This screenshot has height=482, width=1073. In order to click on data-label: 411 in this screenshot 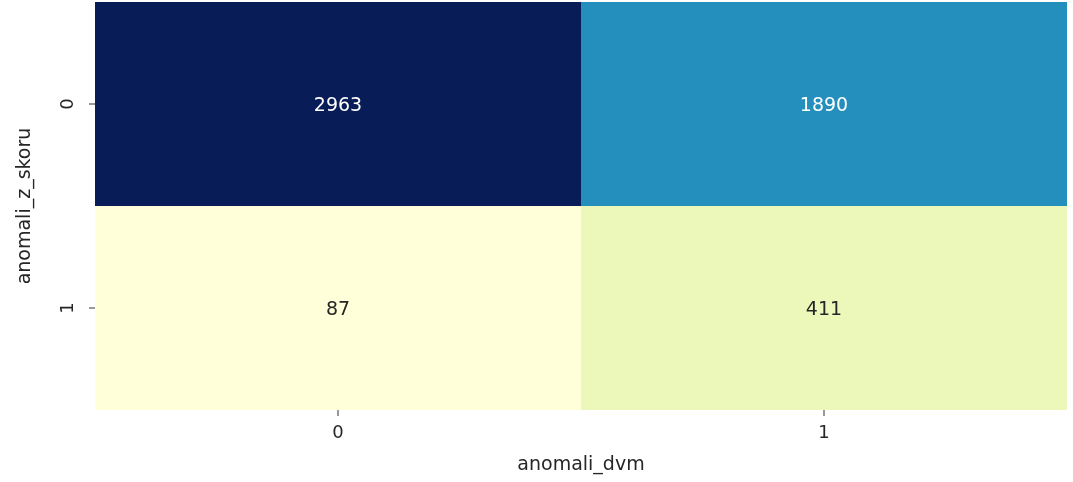, I will do `click(824, 307)`.